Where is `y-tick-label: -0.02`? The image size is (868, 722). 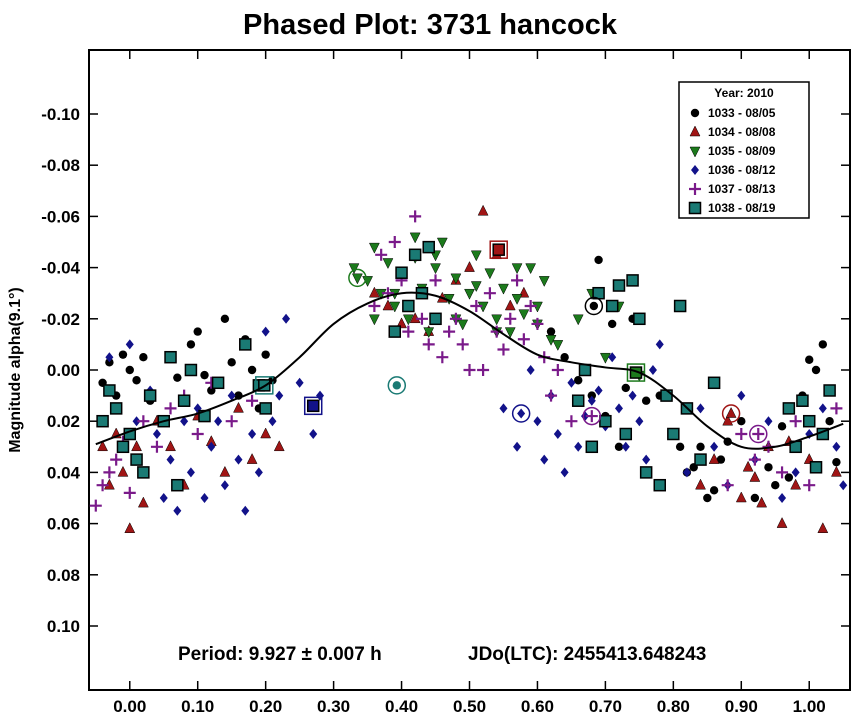 y-tick-label: -0.02 is located at coordinates (60, 319).